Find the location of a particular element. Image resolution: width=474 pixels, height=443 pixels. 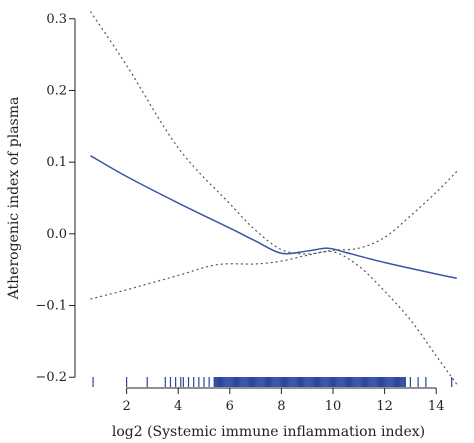

rug-plot is located at coordinates (272, 382).